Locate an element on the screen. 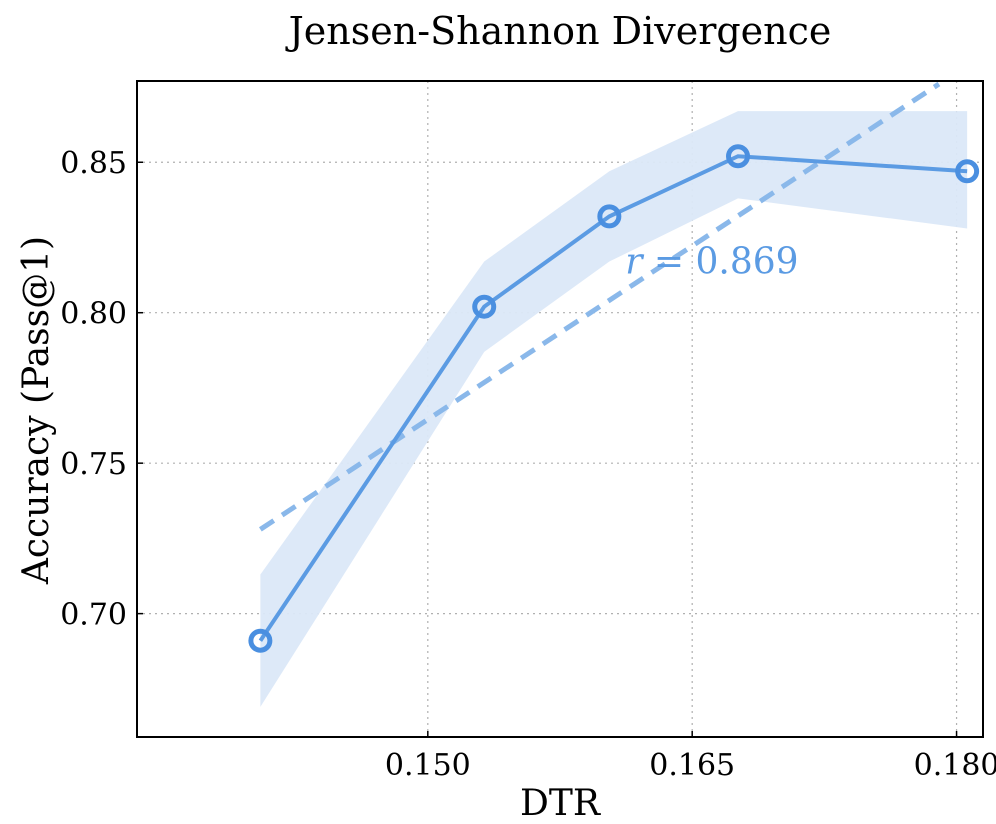  correlation-annotation: r = 0.869 is located at coordinates (711, 262).